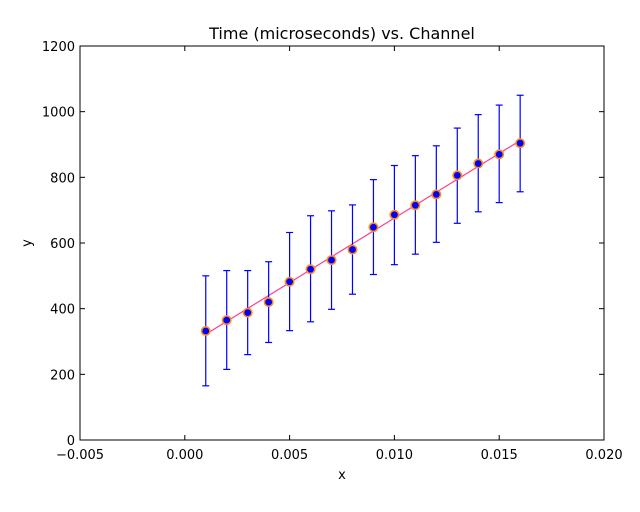  What do you see at coordinates (289, 455) in the screenshot?
I see `x-tick-label: 0.005` at bounding box center [289, 455].